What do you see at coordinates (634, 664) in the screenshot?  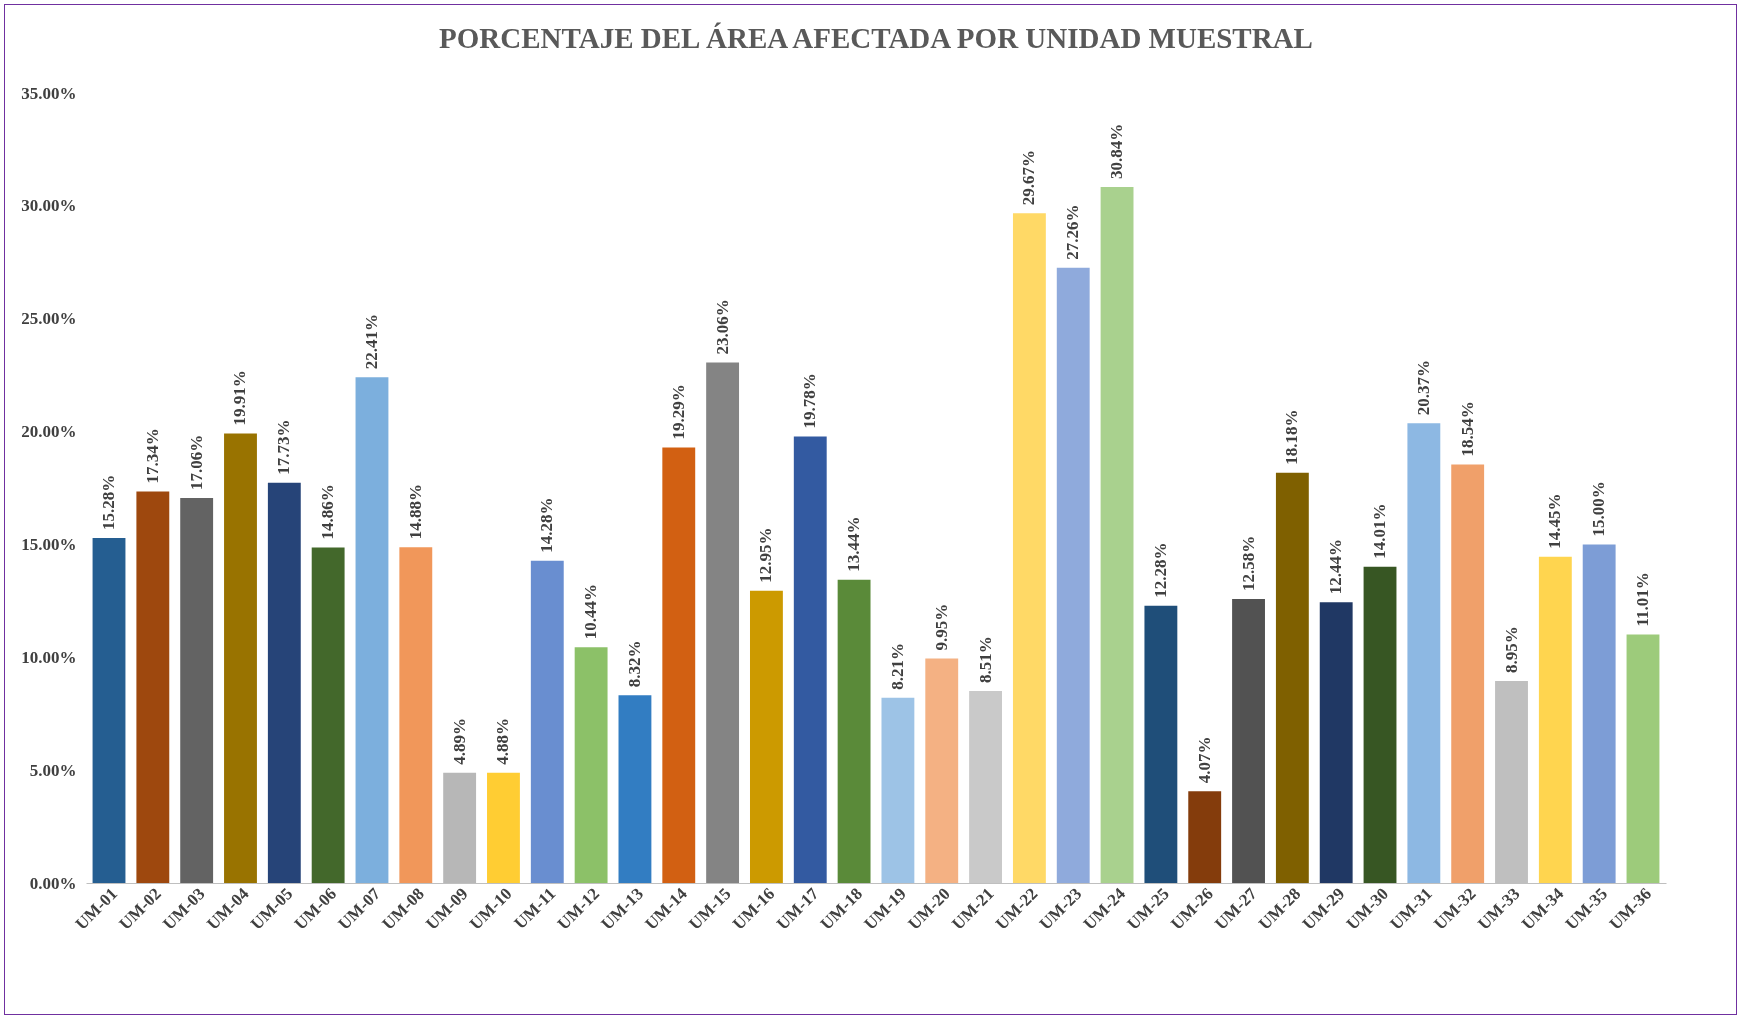 I see `data-label: 8.32%` at bounding box center [634, 664].